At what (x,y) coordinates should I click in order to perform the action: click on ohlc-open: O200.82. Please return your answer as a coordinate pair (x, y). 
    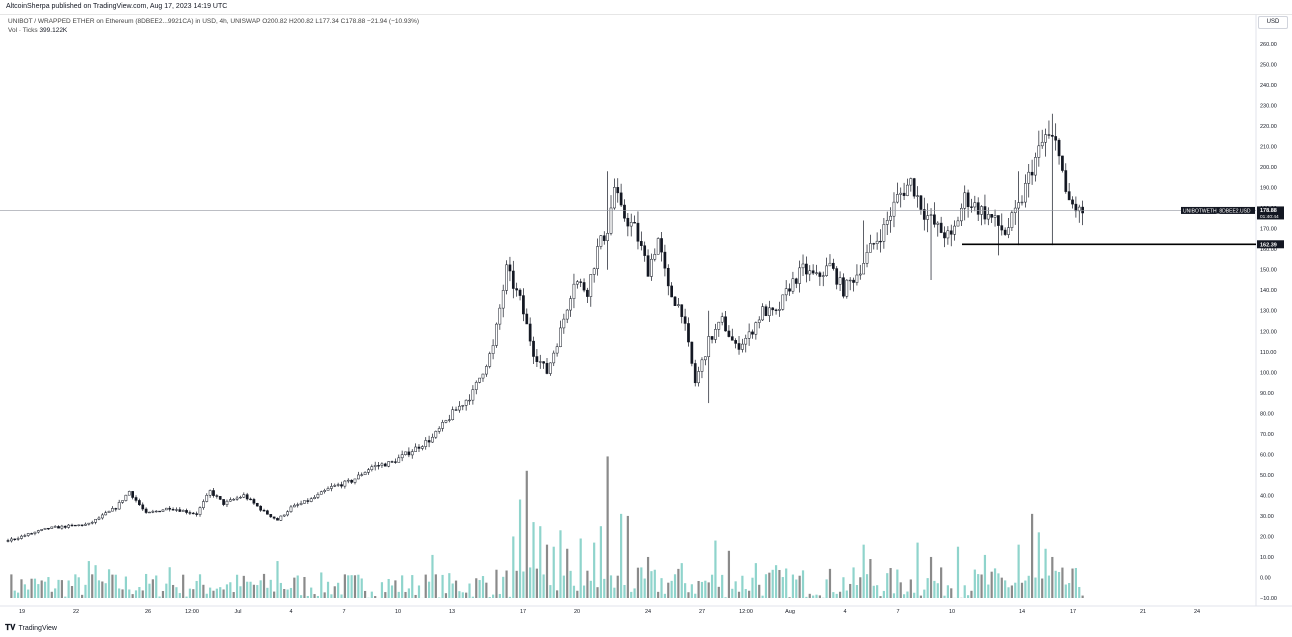
    Looking at the image, I should click on (275, 21).